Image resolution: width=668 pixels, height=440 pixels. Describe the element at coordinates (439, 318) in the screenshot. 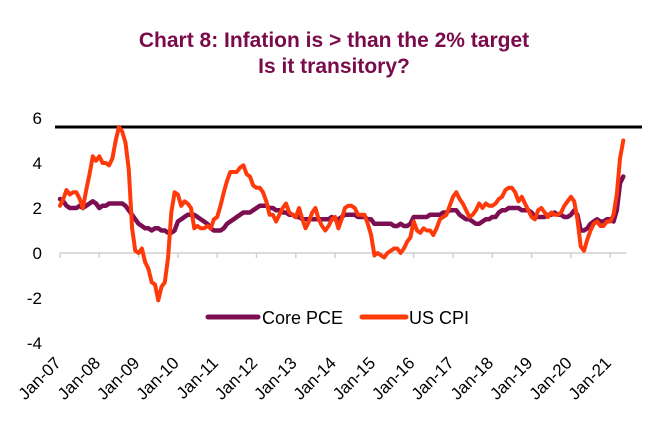

I see `legend-label-us-cpi: US CPI` at that location.